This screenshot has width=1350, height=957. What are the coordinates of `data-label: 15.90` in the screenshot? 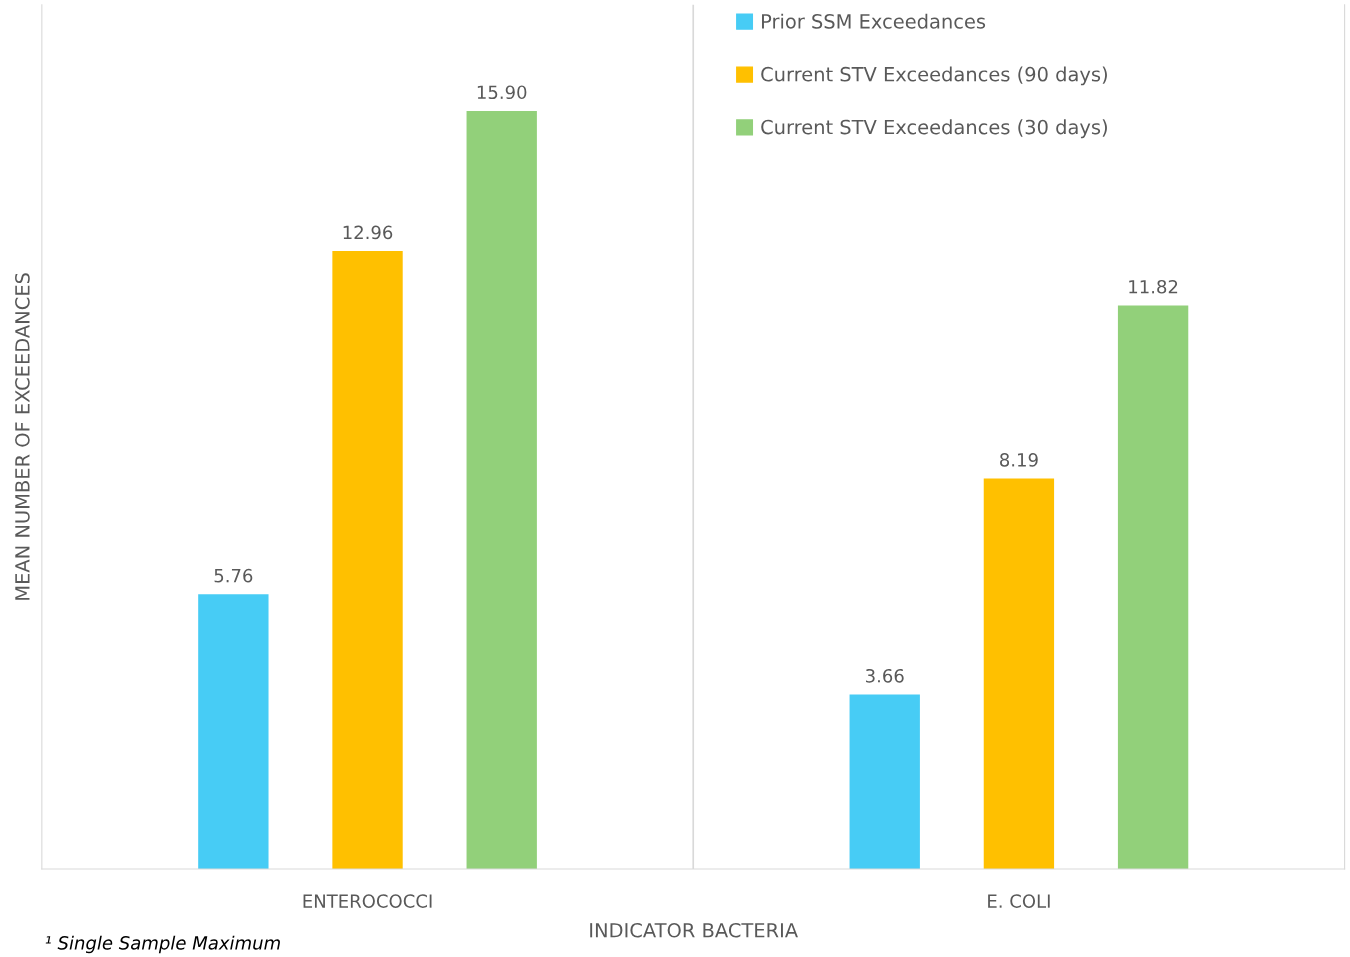 It's located at (502, 92).